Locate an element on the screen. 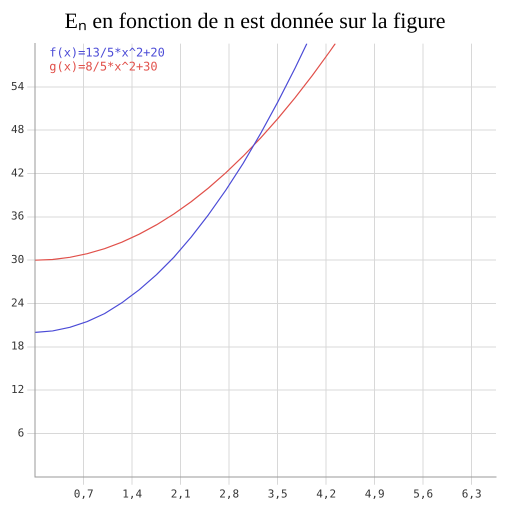 The height and width of the screenshot is (513, 510). y-tick-label: 24 is located at coordinates (17, 303).